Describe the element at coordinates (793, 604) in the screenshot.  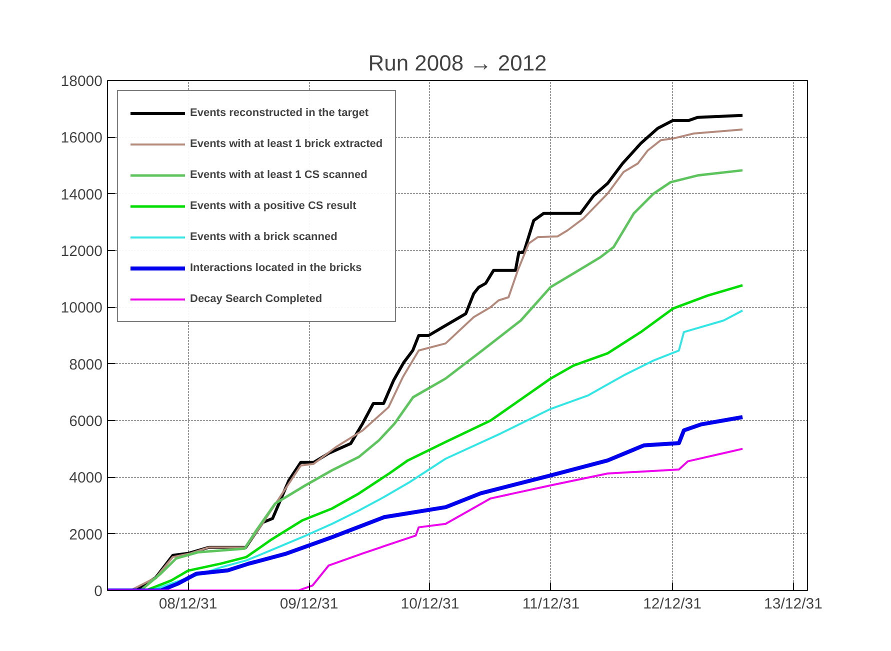
I see `x-tick-label: 13/12/31` at that location.